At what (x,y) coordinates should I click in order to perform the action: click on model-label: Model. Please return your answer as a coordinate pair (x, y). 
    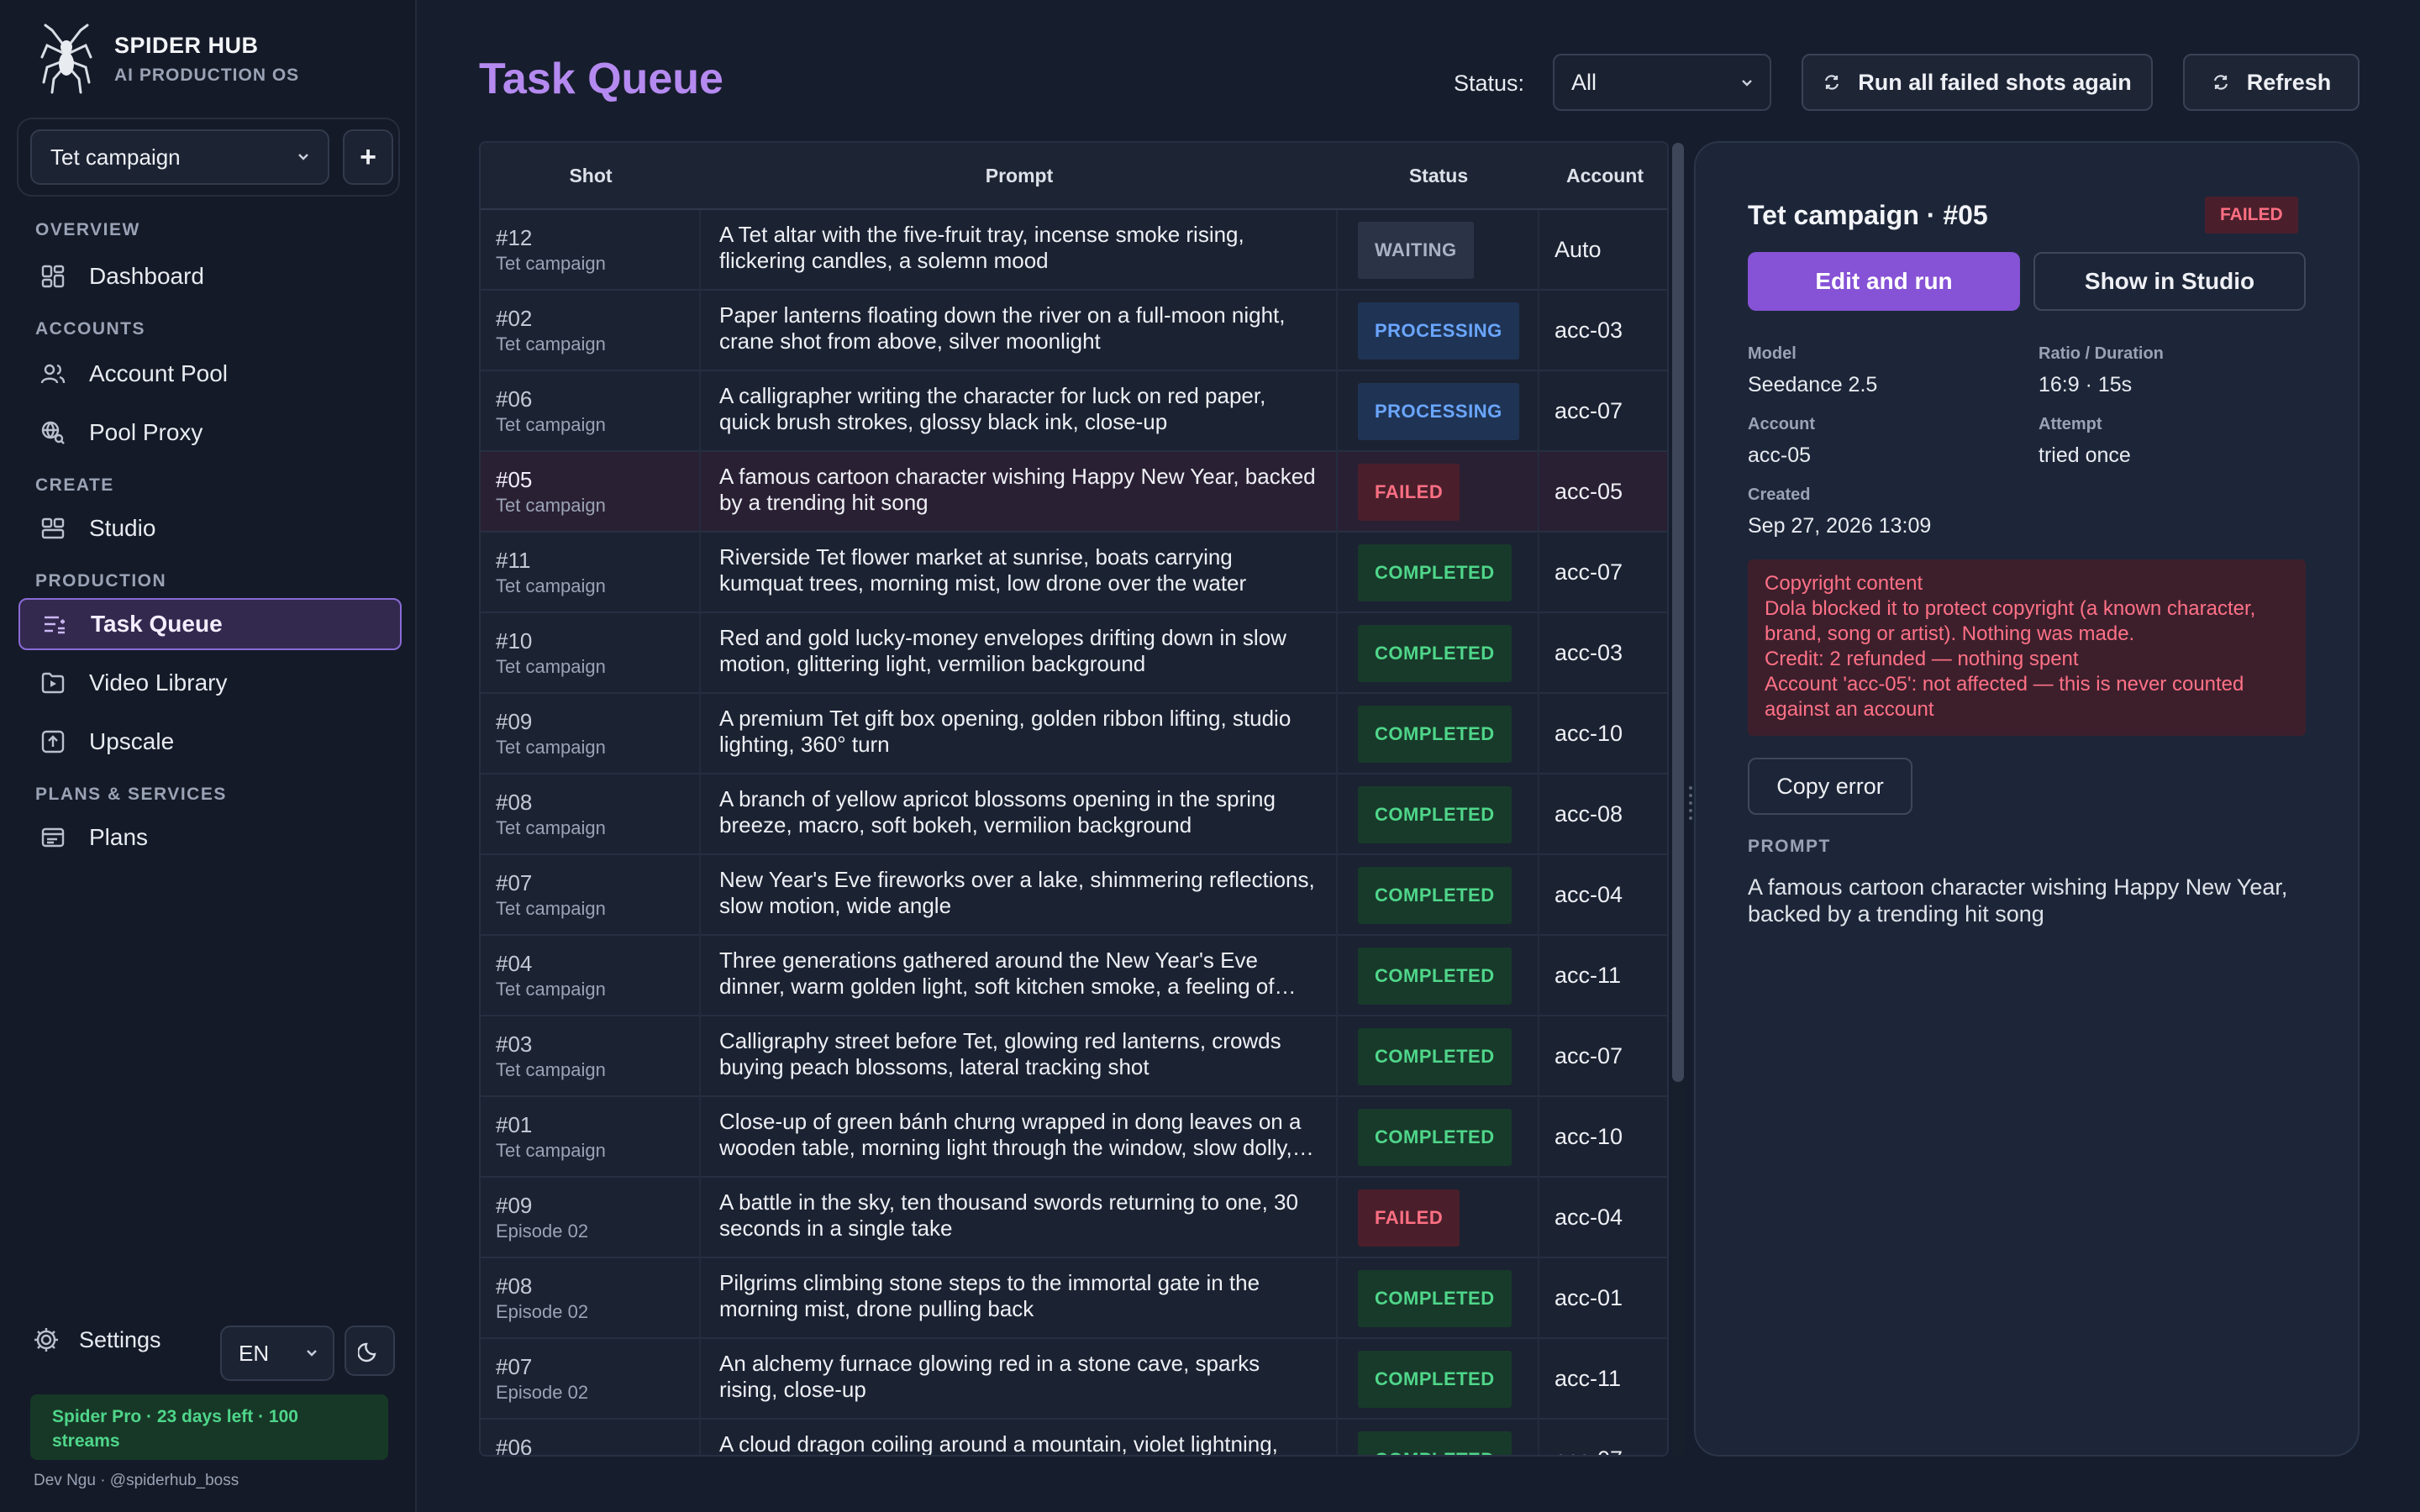
    Looking at the image, I should click on (1772, 353).